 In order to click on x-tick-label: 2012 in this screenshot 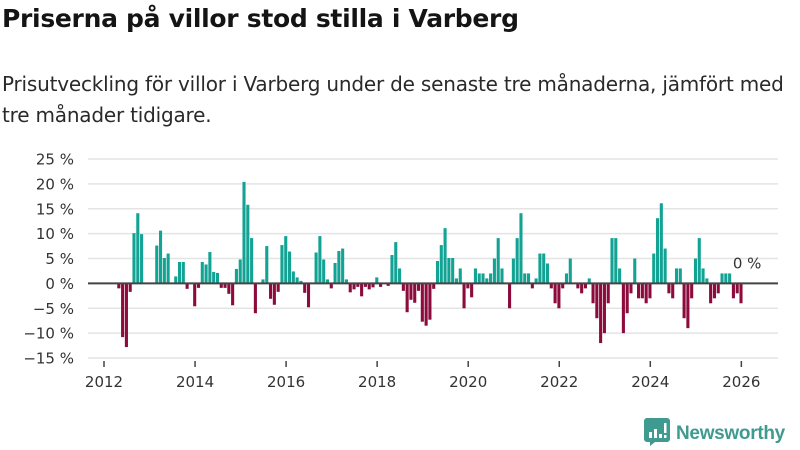, I will do `click(104, 382)`.